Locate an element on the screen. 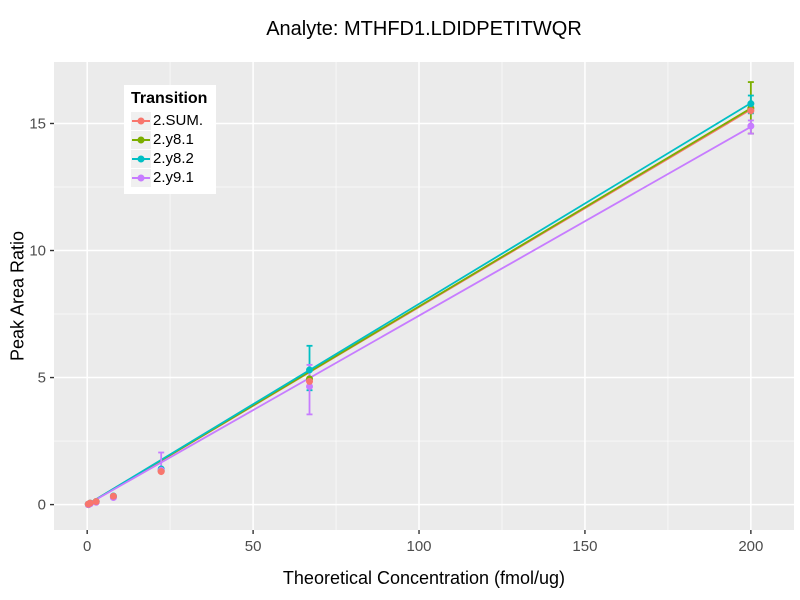 This screenshot has height=600, width=800. x-tick-label: 200 is located at coordinates (750, 546).